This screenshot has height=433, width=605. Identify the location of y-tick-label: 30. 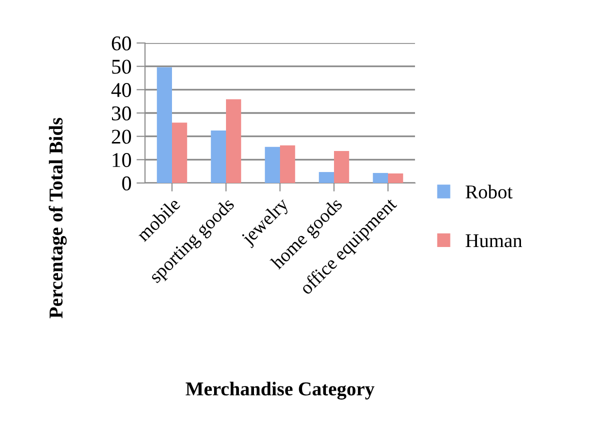
(122, 113).